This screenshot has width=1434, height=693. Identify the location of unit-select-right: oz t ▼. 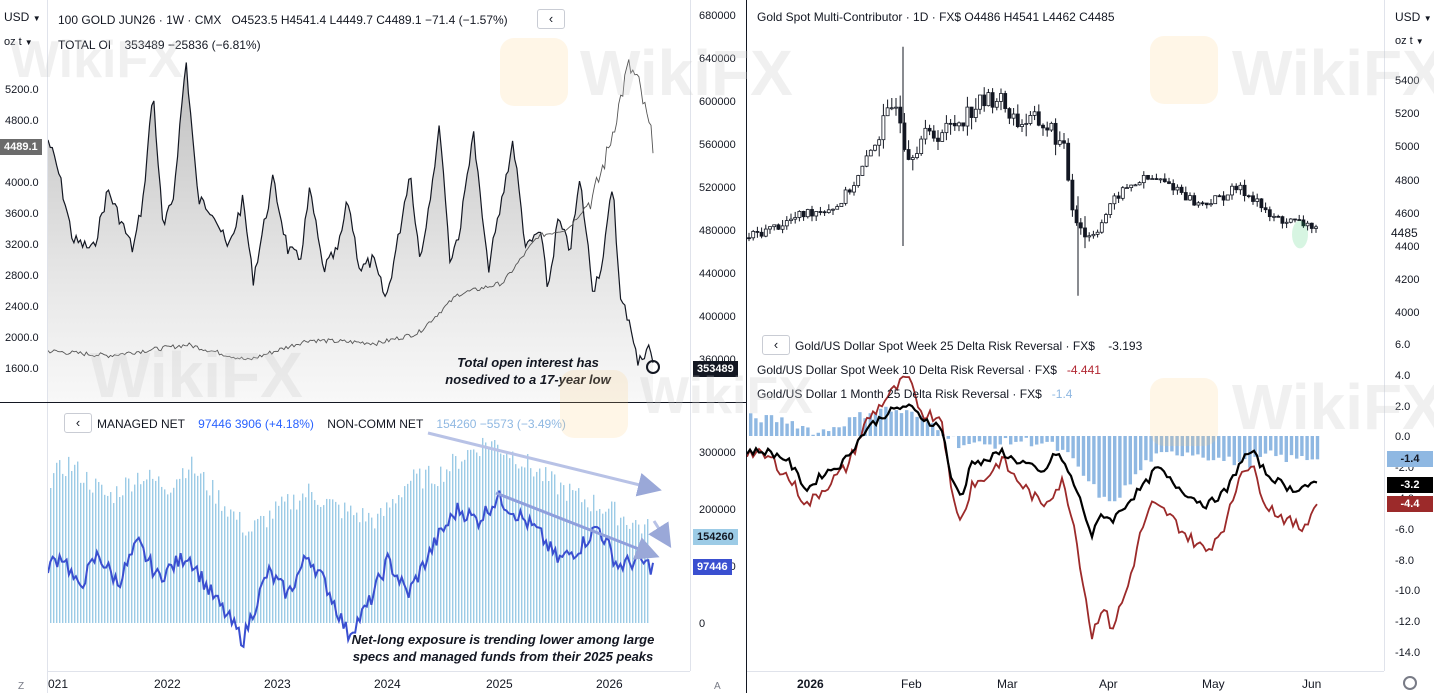
(1409, 41).